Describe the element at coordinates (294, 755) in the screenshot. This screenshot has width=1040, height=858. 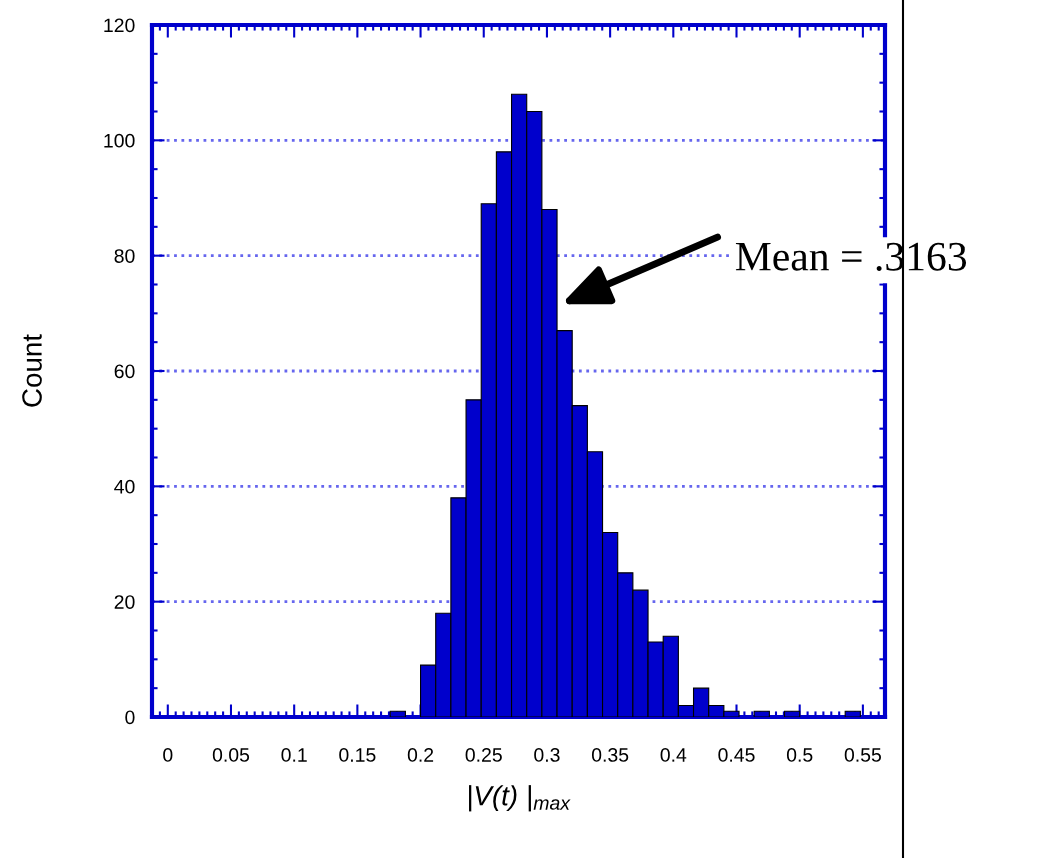
I see `x-tick-label: 0.1` at that location.